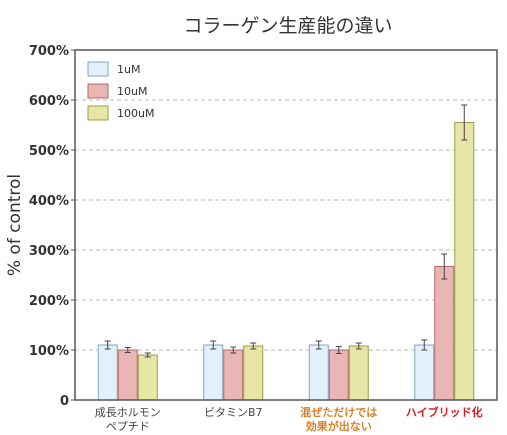  What do you see at coordinates (338, 419) in the screenshot?
I see `x-tick-label-2: 混ぜただけでは効果が出ない` at bounding box center [338, 419].